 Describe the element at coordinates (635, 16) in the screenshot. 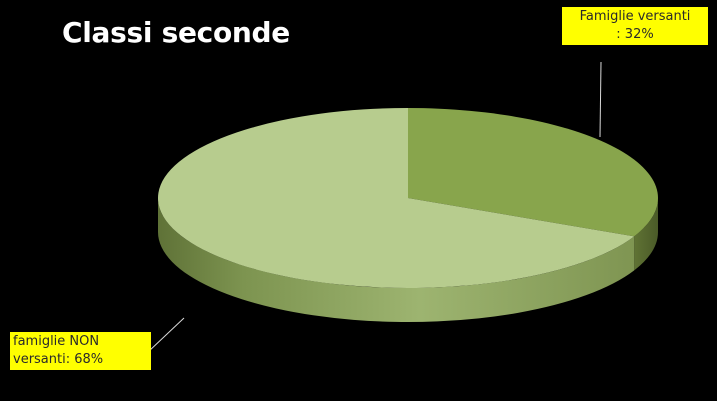

I see `data-label-versanti-line1: Famiglie versanti` at that location.